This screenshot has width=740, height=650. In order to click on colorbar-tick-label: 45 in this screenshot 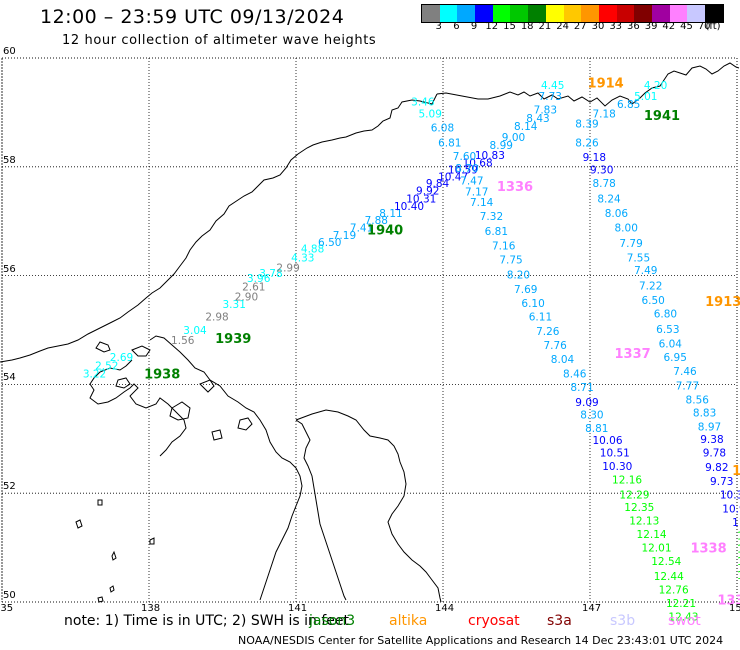, I will do `click(686, 26)`.